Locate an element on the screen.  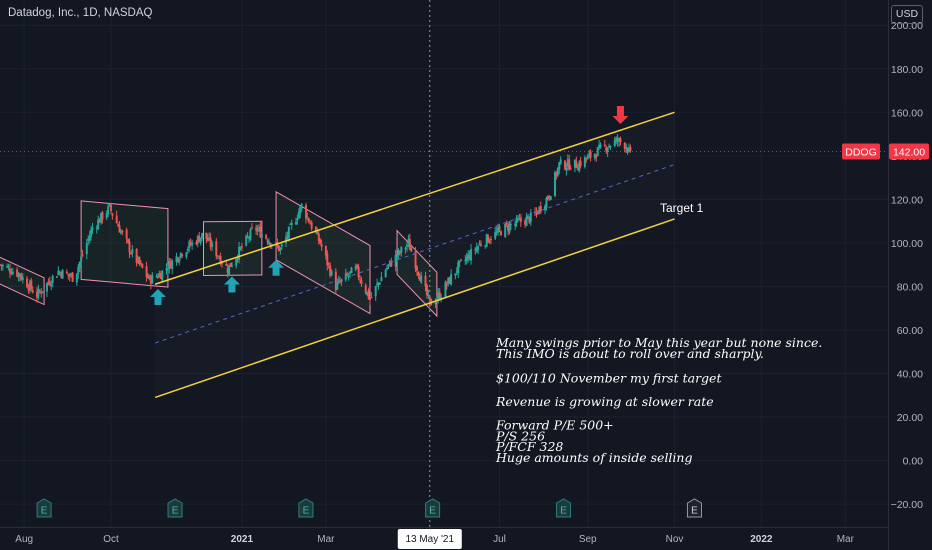
time-tick-label: Jul is located at coordinates (499, 539).